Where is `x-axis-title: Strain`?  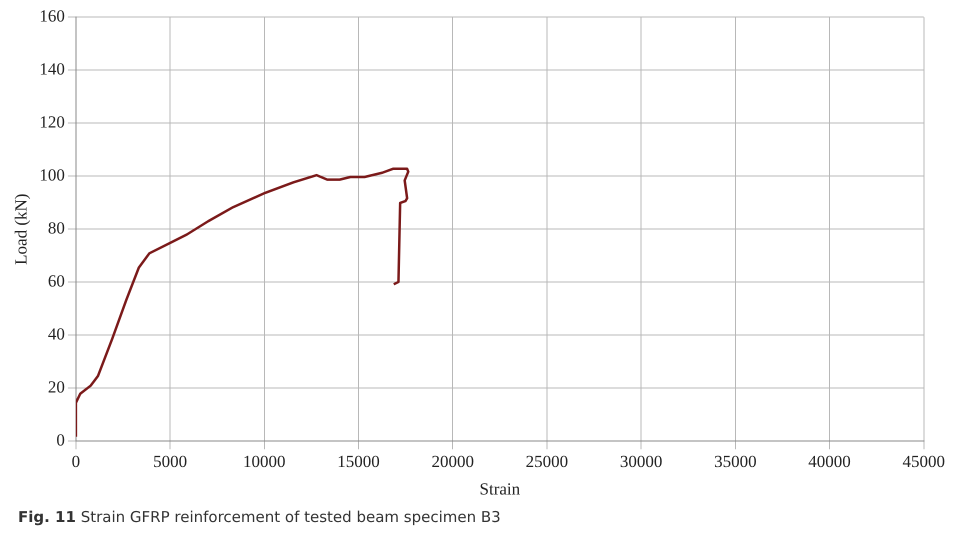
x-axis-title: Strain is located at coordinates (500, 488).